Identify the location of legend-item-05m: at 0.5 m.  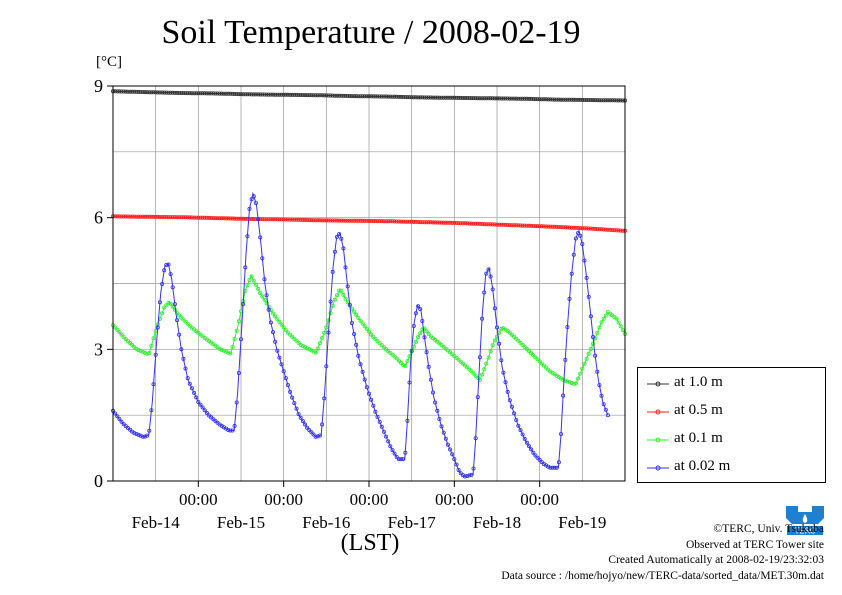
(731, 412).